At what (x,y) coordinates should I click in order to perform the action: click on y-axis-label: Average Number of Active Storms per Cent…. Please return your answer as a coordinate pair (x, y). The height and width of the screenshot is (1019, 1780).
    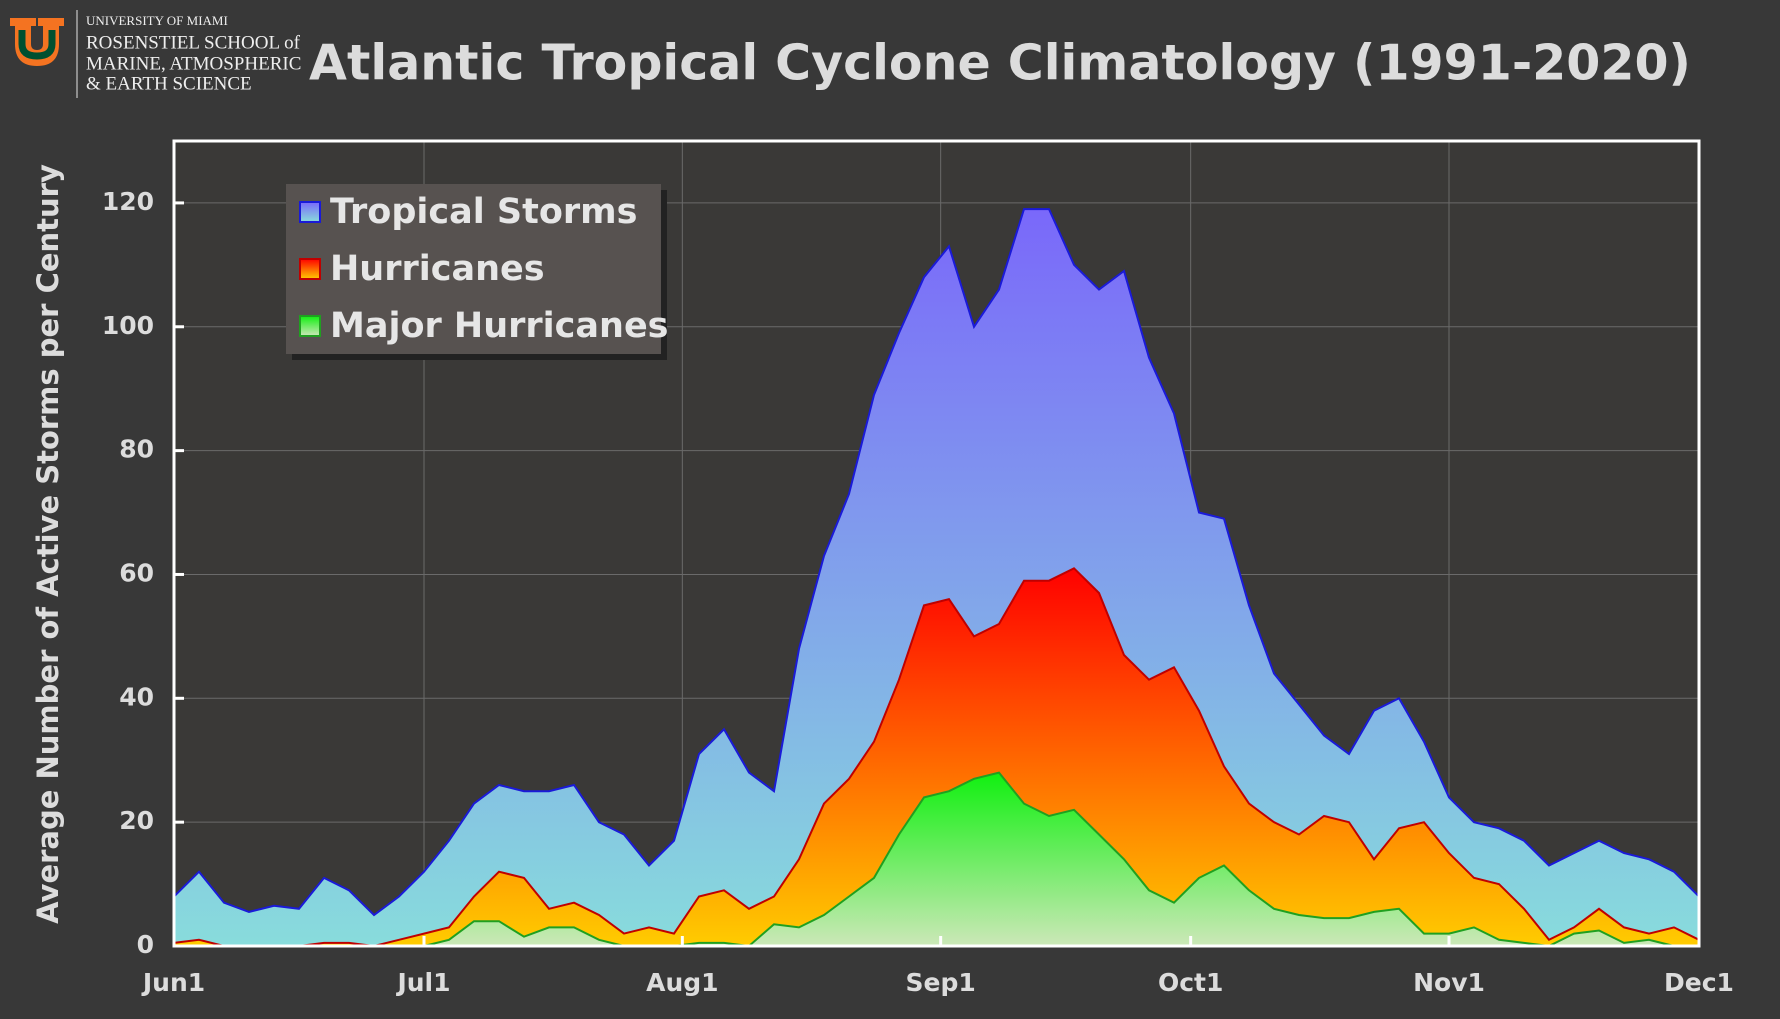
    Looking at the image, I should click on (48, 544).